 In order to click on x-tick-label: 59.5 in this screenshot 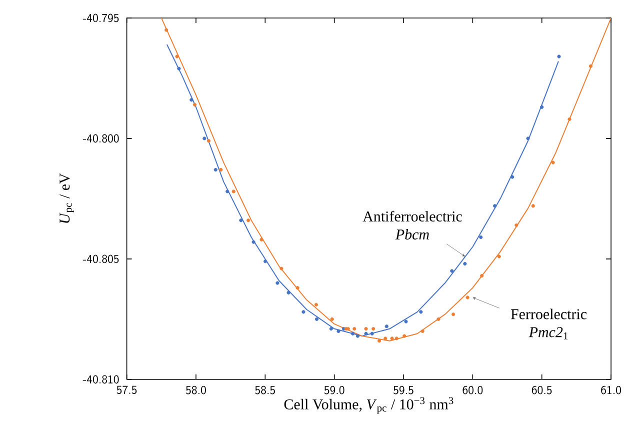, I will do `click(404, 390)`.